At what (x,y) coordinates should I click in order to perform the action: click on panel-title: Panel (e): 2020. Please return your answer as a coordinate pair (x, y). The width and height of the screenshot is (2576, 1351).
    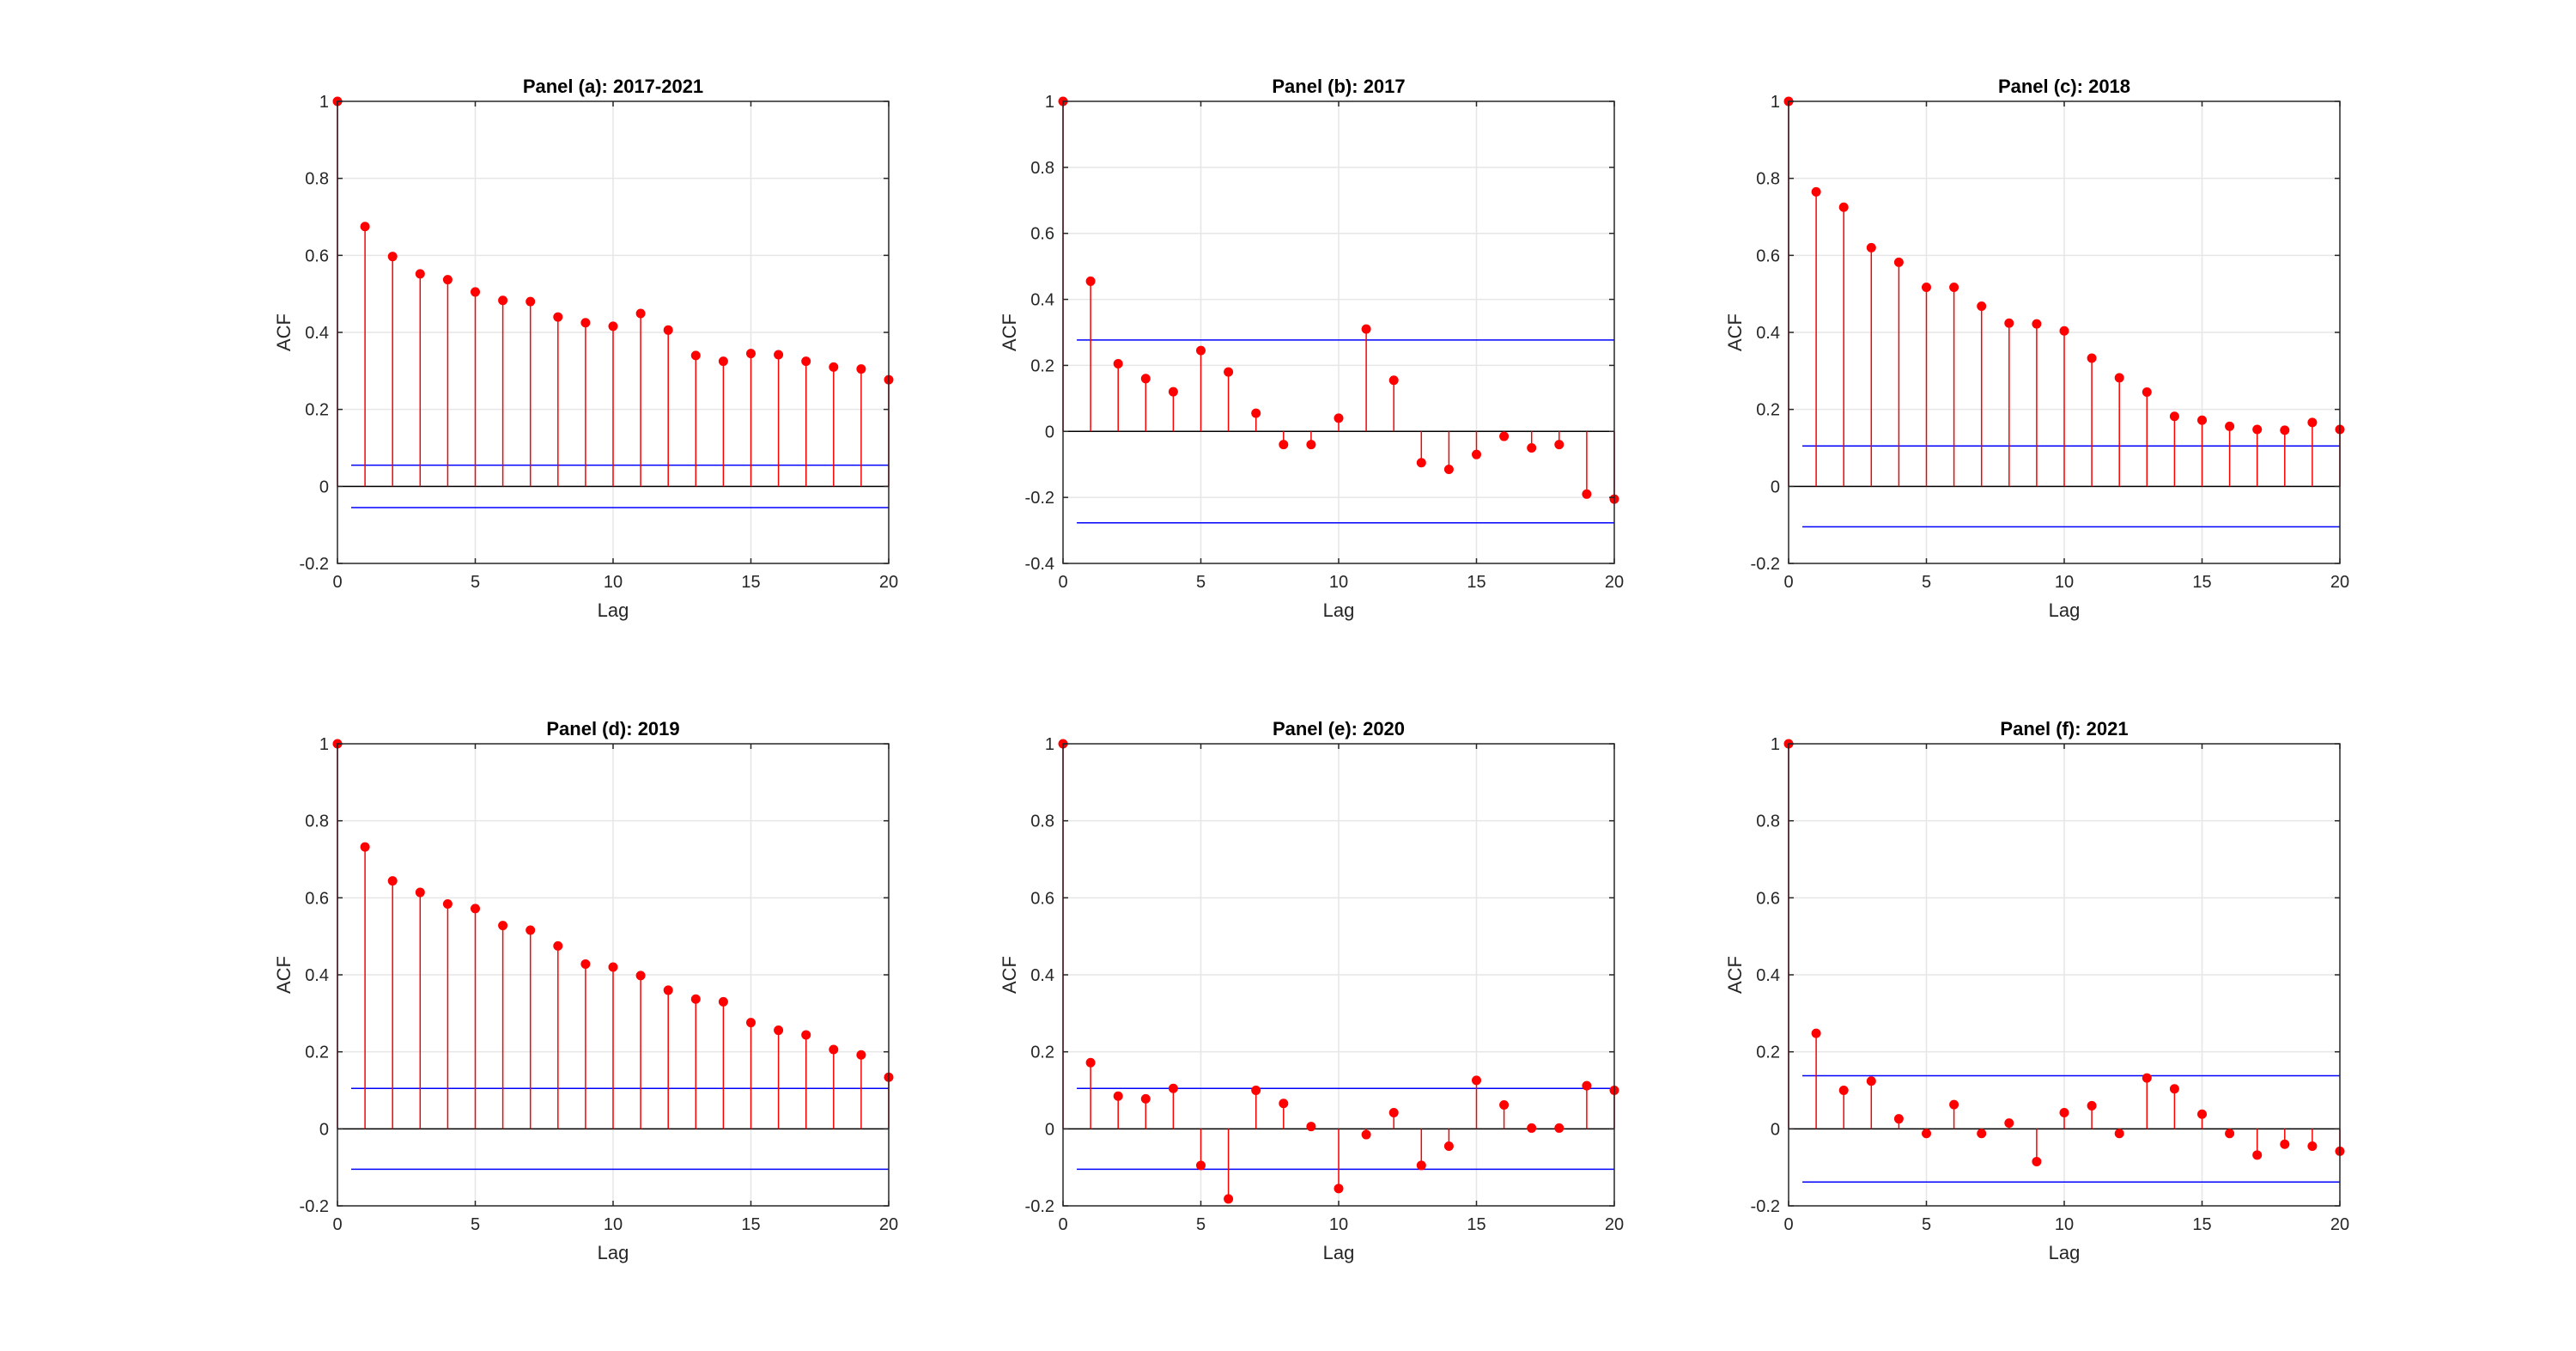
    Looking at the image, I should click on (1339, 728).